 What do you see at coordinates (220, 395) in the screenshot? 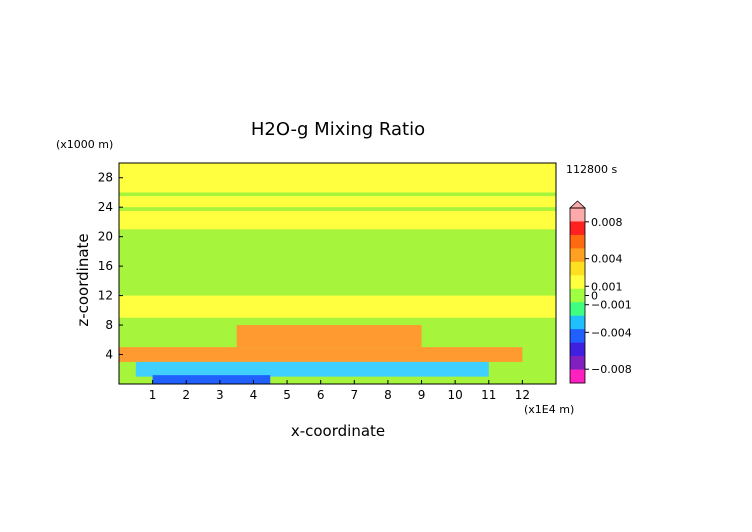
I see `x-tick-label: 3` at bounding box center [220, 395].